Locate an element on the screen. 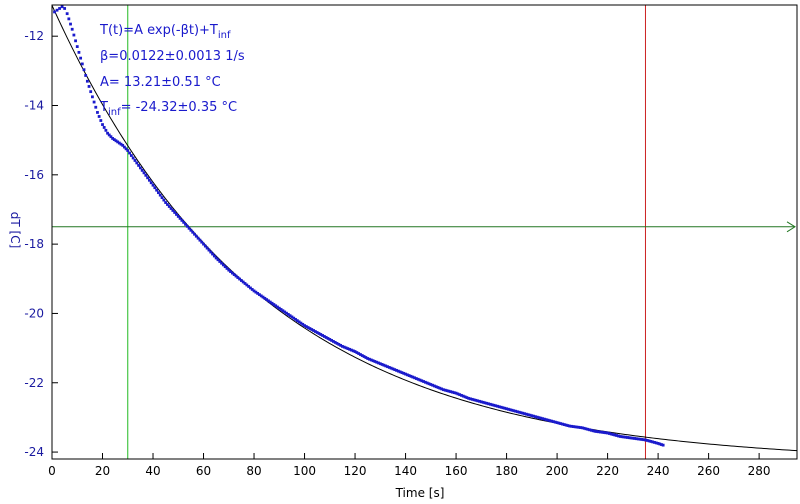 The width and height of the screenshot is (800, 504). x-tick-label: 220 is located at coordinates (607, 471).